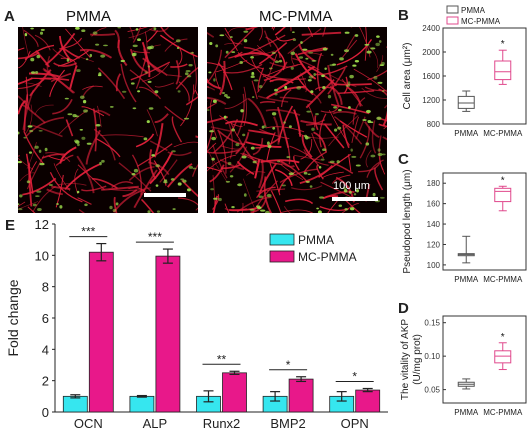 The width and height of the screenshot is (530, 433). Describe the element at coordinates (296, 16) in the screenshot. I see `micrograph-mcpmma-title: MC-PMMA` at that location.